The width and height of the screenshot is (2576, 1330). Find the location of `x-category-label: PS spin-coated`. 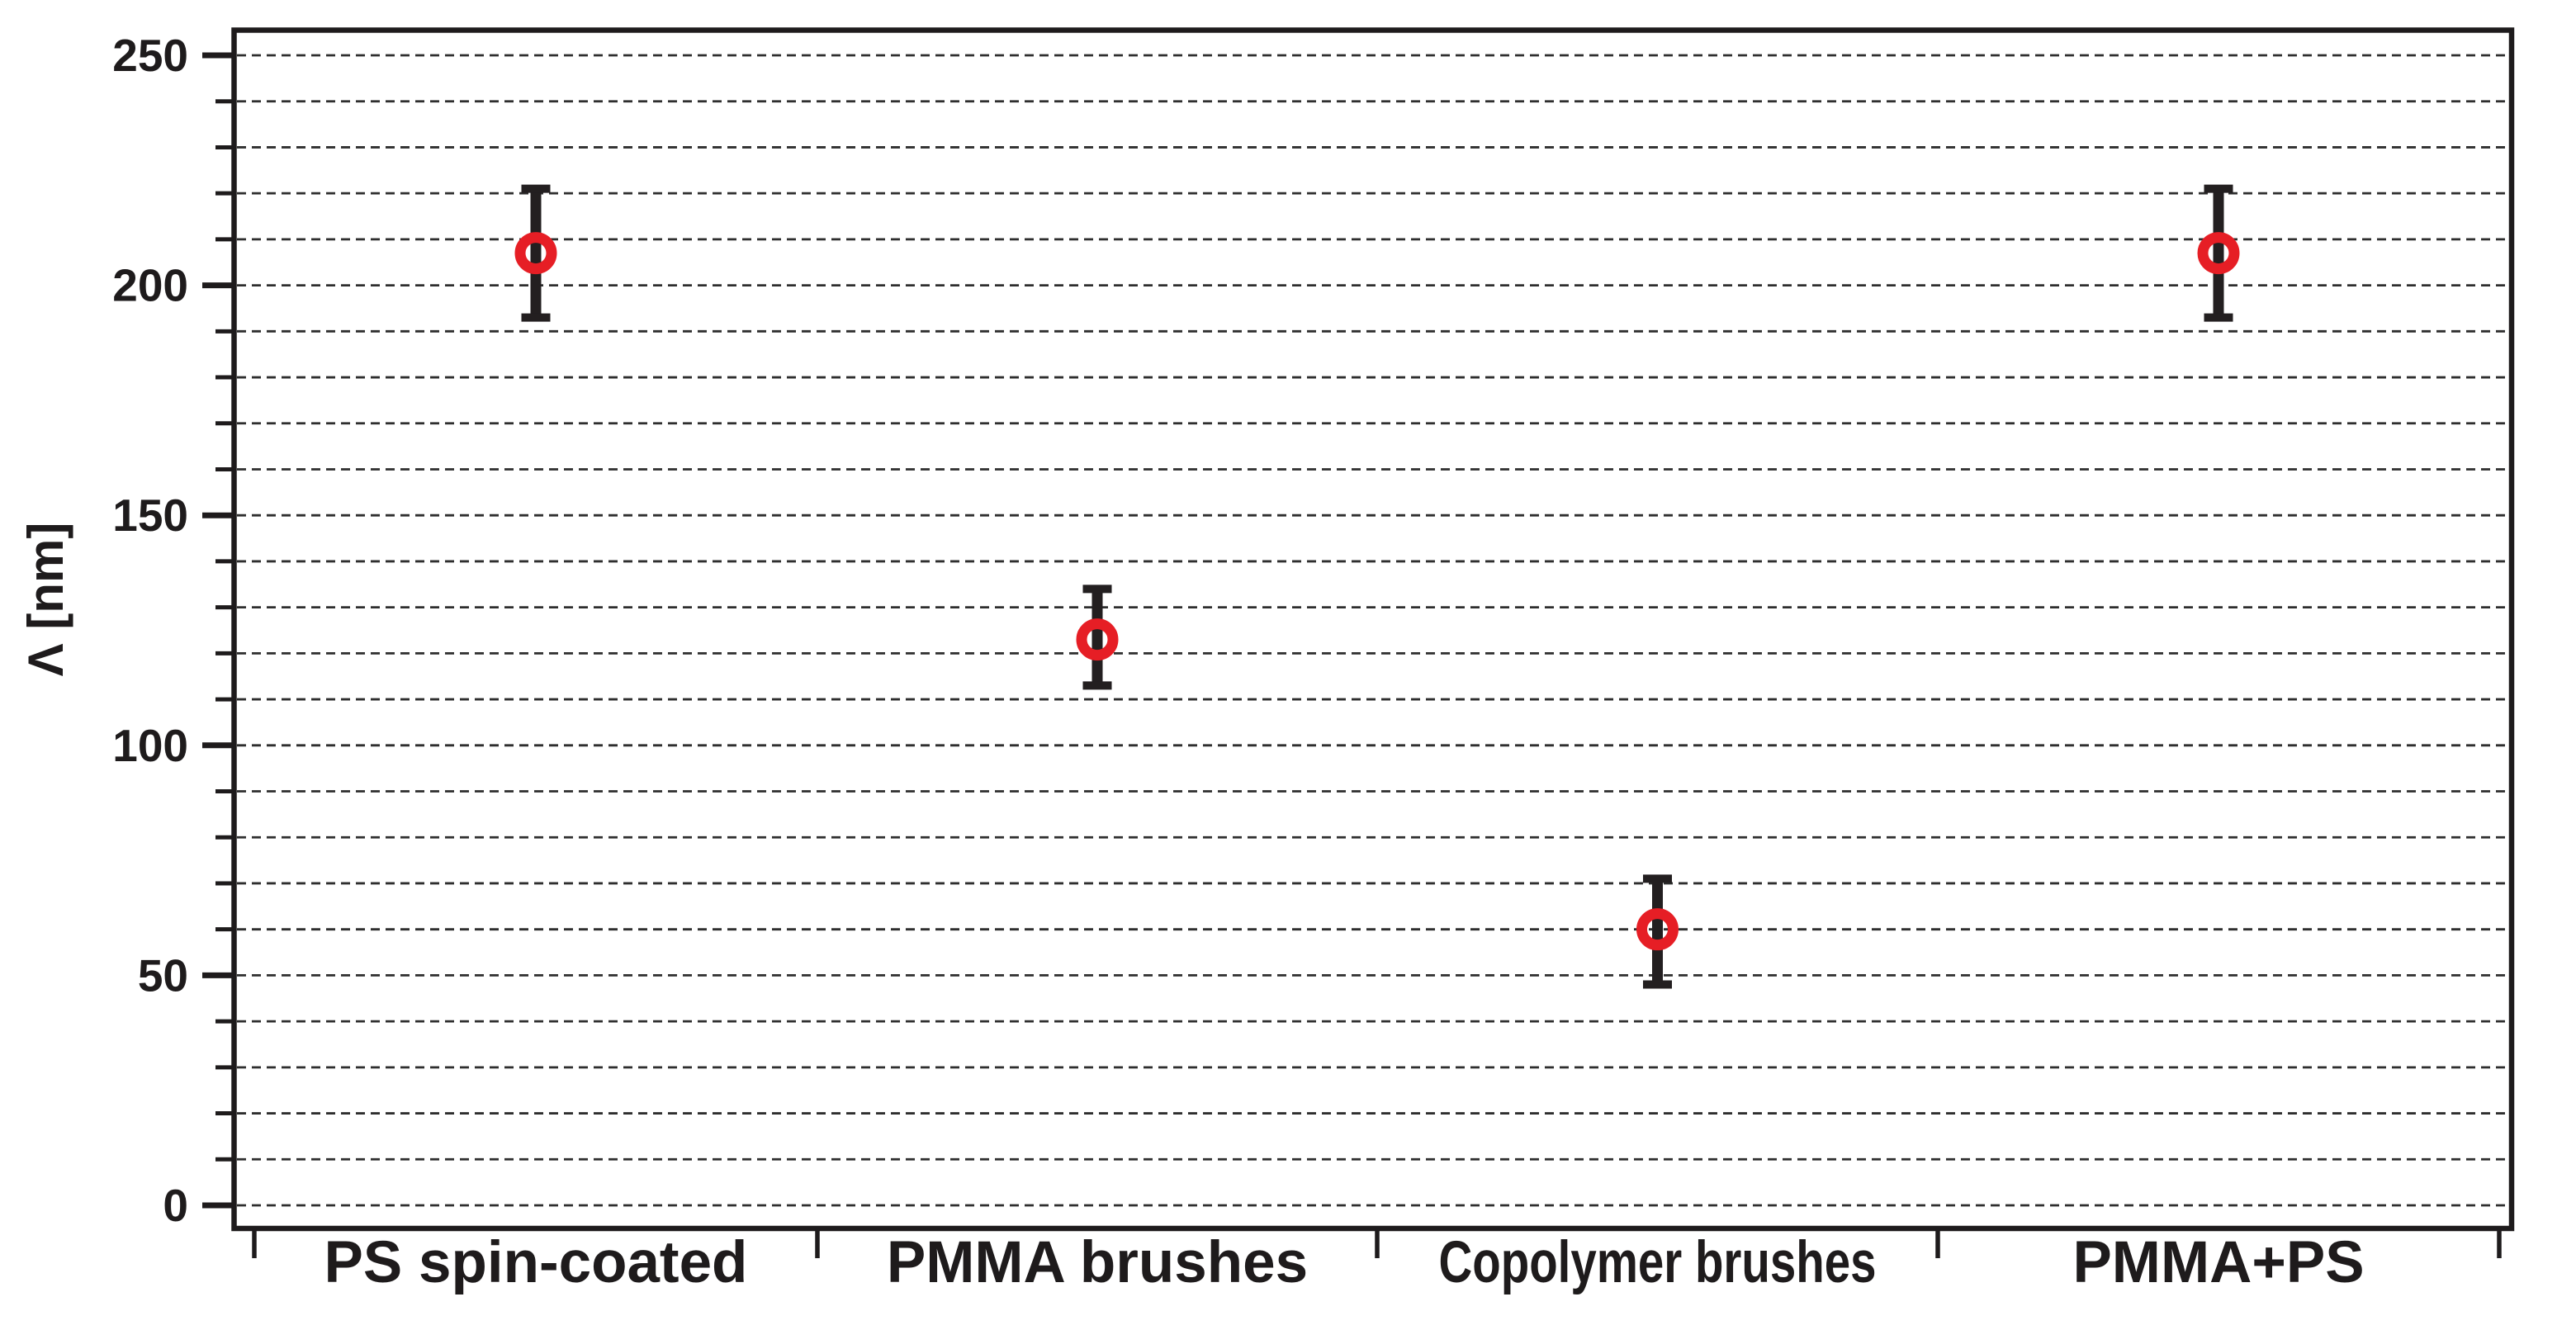

x-category-label: PS spin-coated is located at coordinates (536, 1262).